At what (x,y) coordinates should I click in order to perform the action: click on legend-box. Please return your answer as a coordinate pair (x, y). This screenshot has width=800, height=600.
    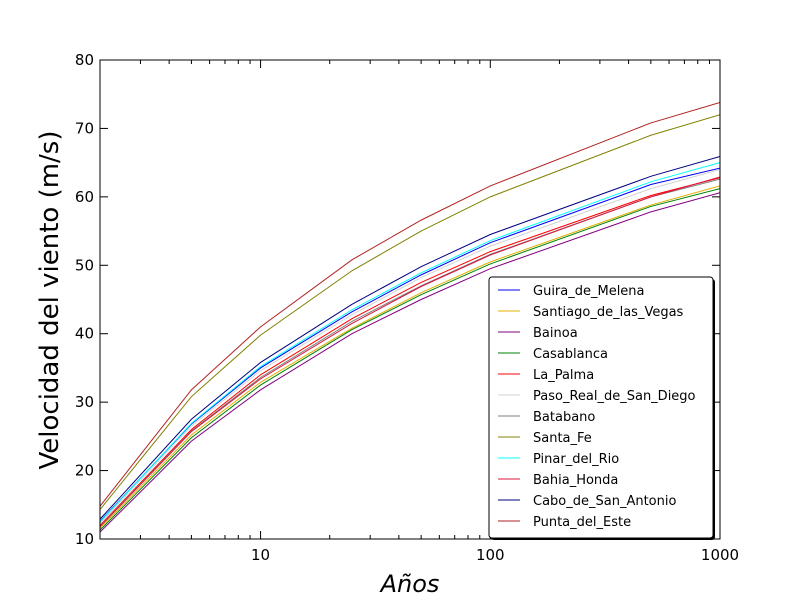
    Looking at the image, I should click on (601, 407).